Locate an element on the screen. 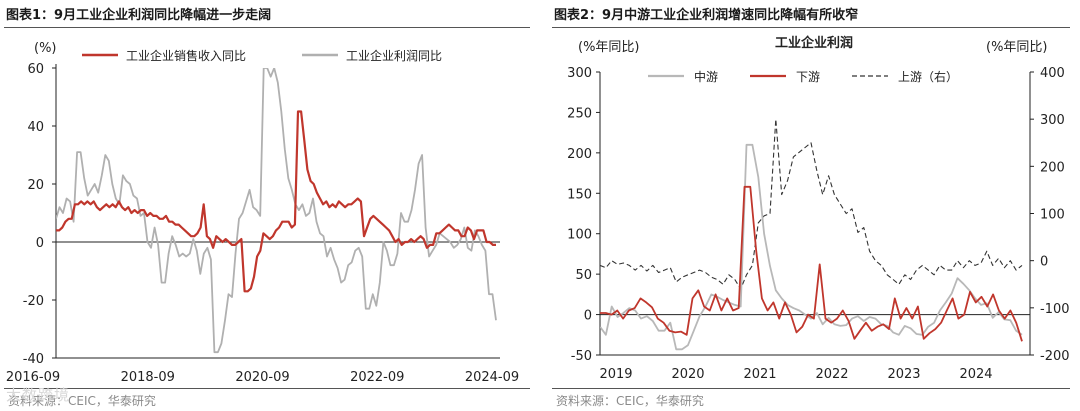 The width and height of the screenshot is (1080, 411). chart-2-y-tick-label: 300 is located at coordinates (579, 73).